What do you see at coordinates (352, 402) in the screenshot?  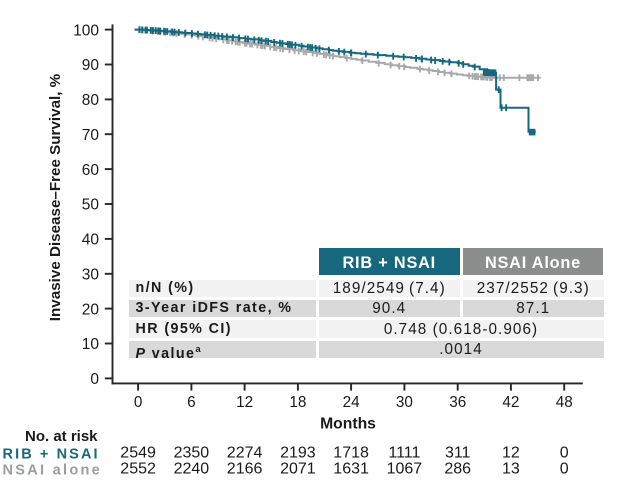 I see `svg-text: 24` at bounding box center [352, 402].